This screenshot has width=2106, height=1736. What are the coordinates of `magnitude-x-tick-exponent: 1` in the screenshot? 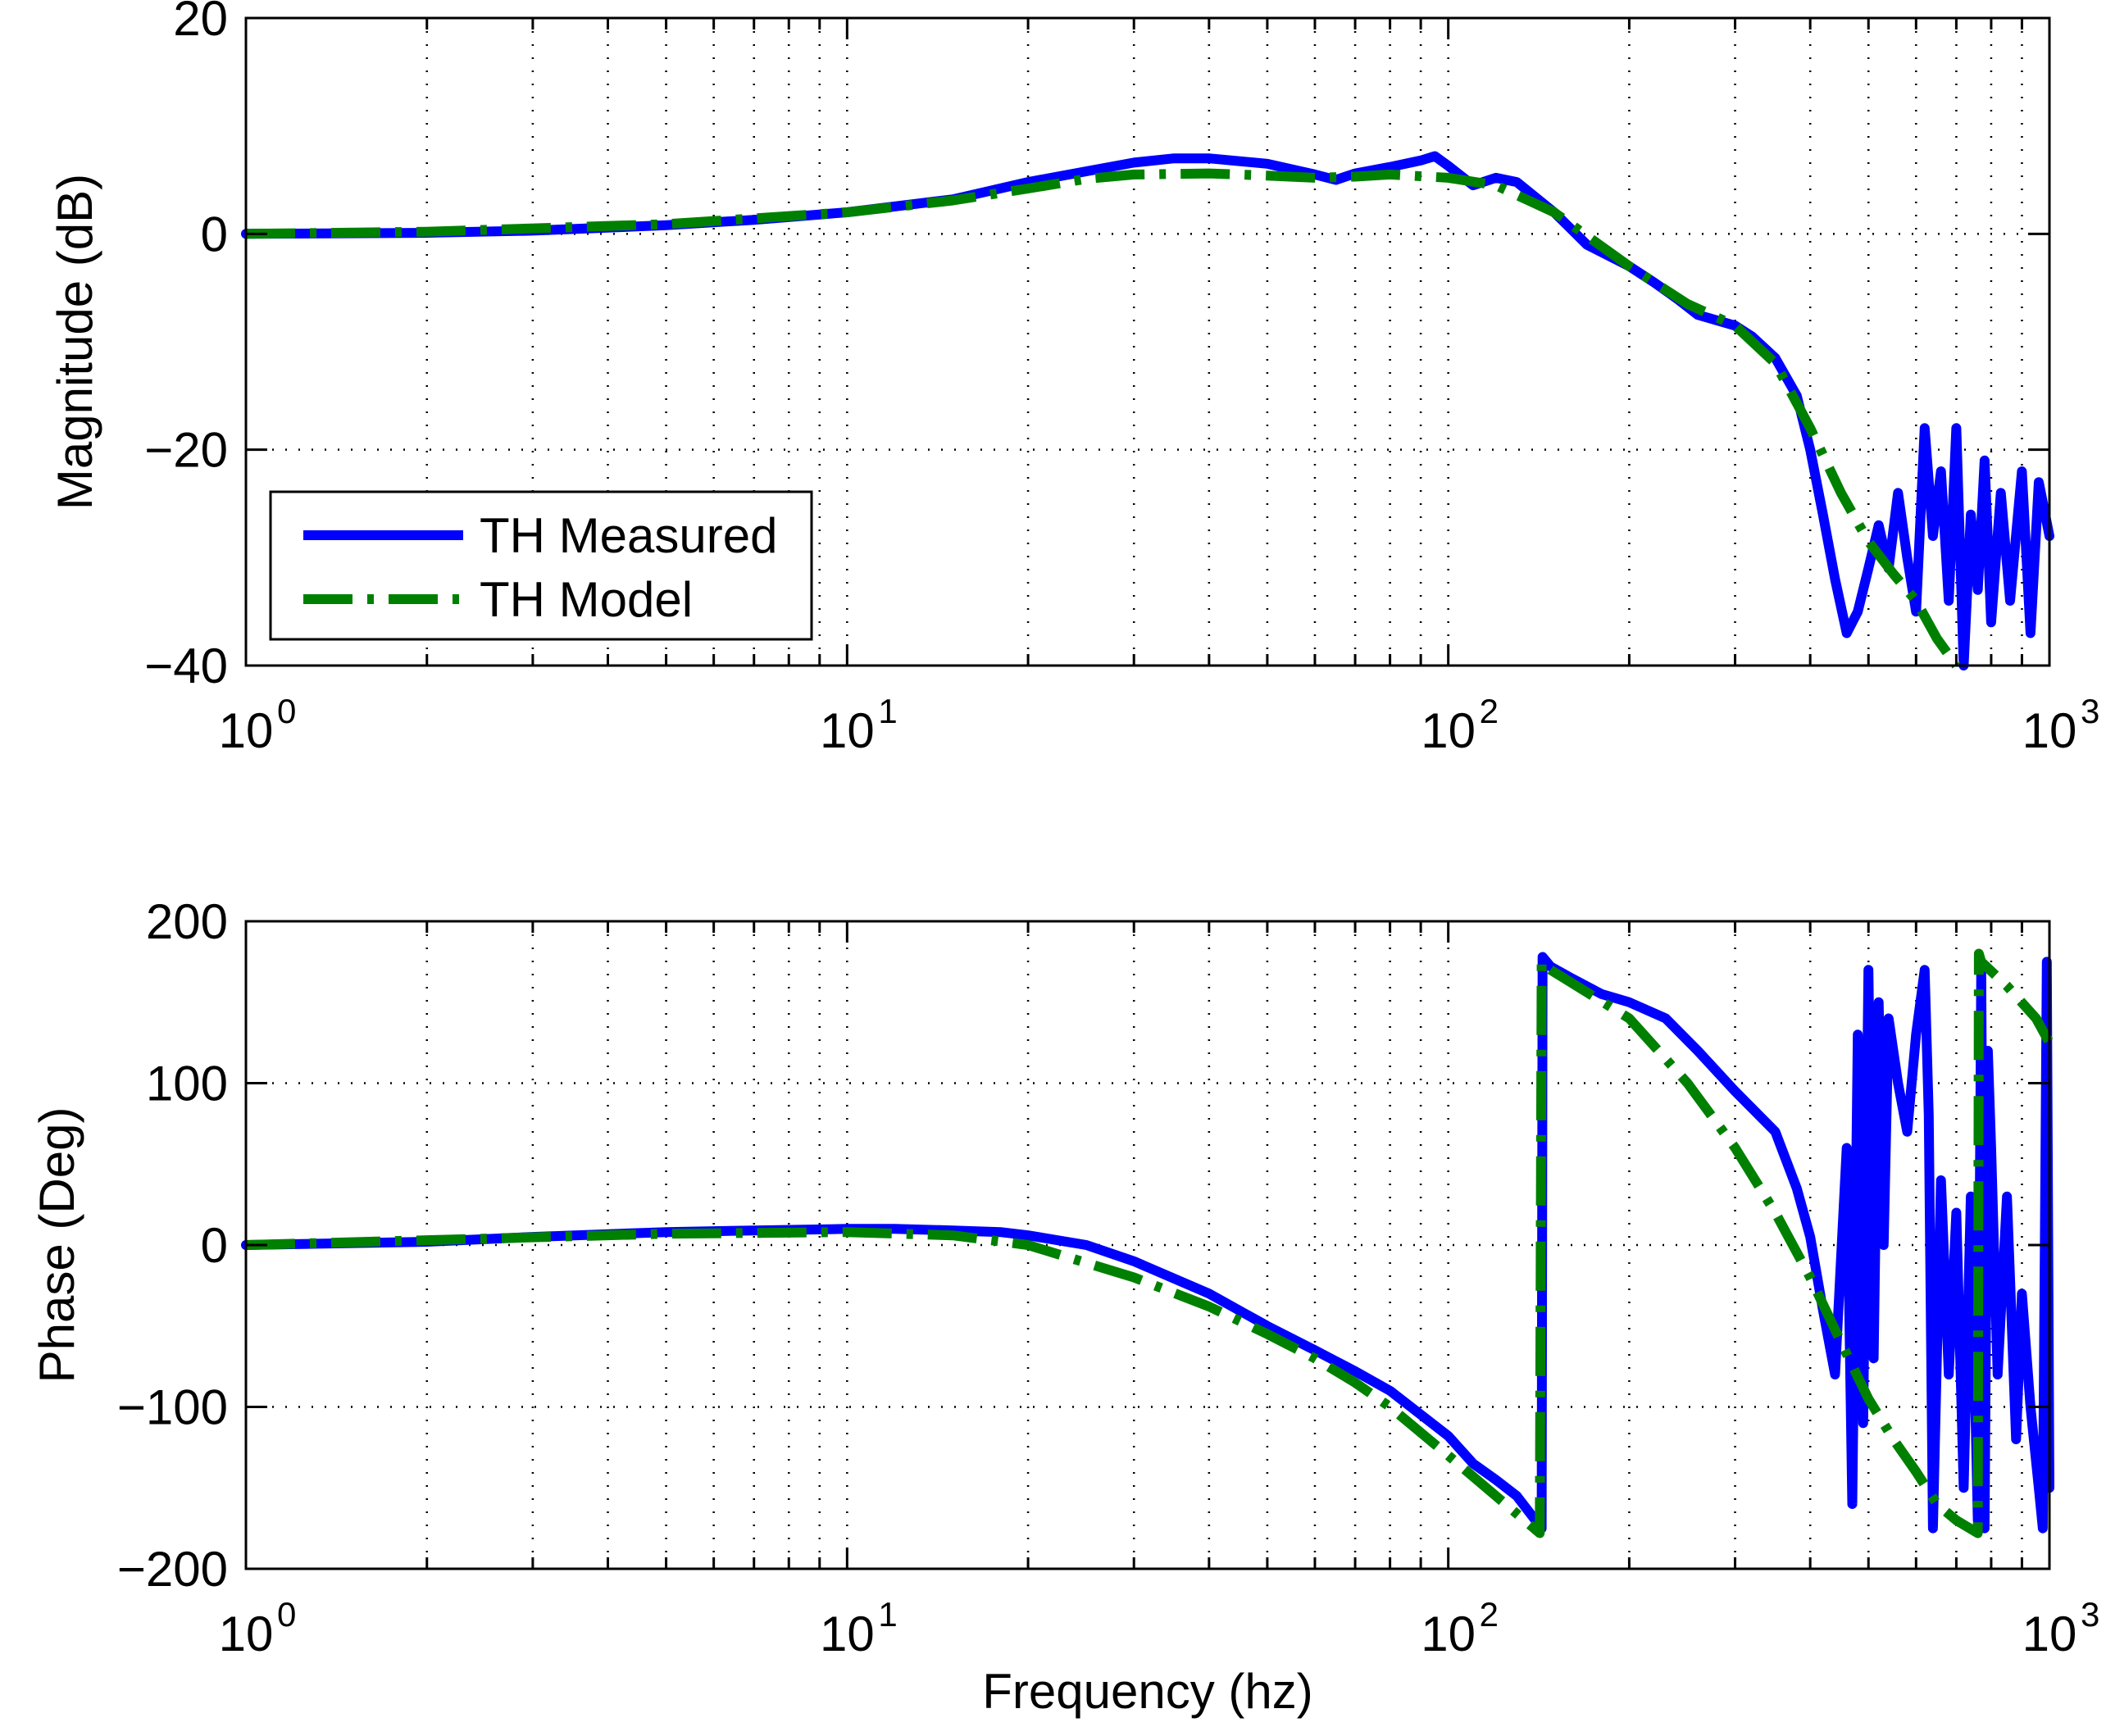 It's located at (887, 711).